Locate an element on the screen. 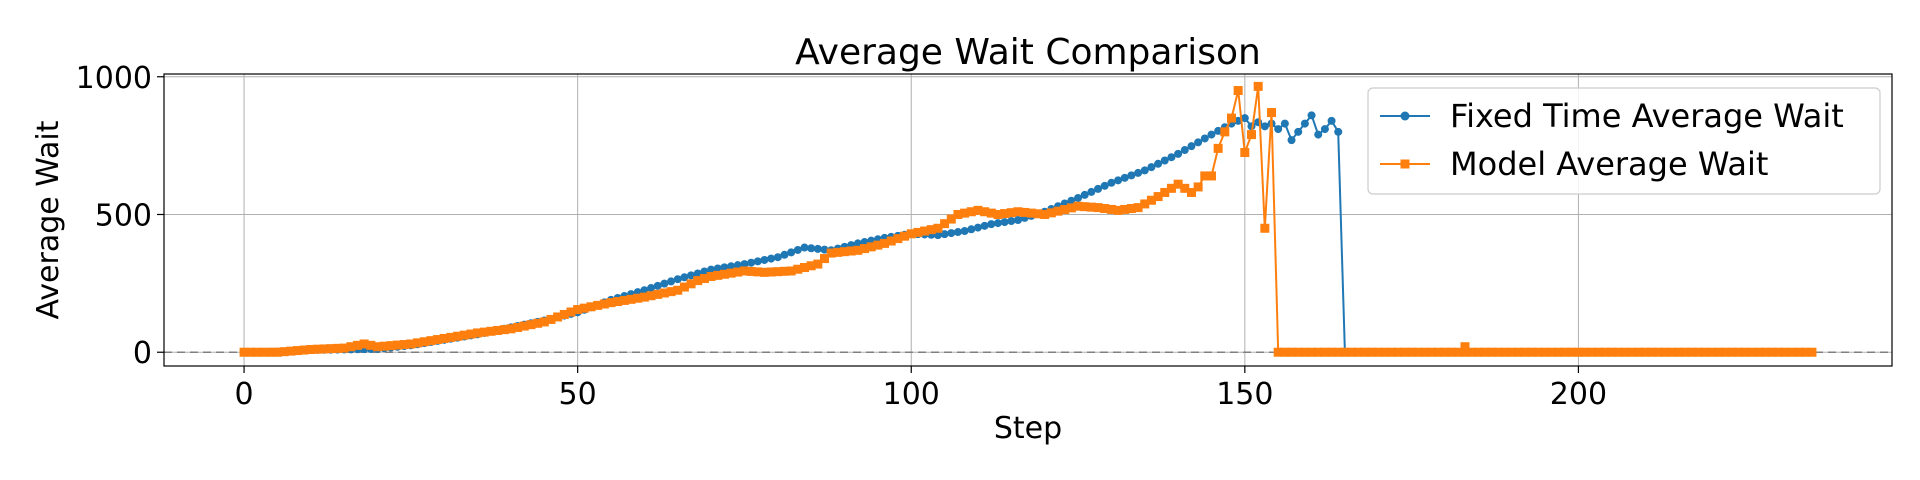  legend-item: Fixed Time Average Wait is located at coordinates (1612, 116).